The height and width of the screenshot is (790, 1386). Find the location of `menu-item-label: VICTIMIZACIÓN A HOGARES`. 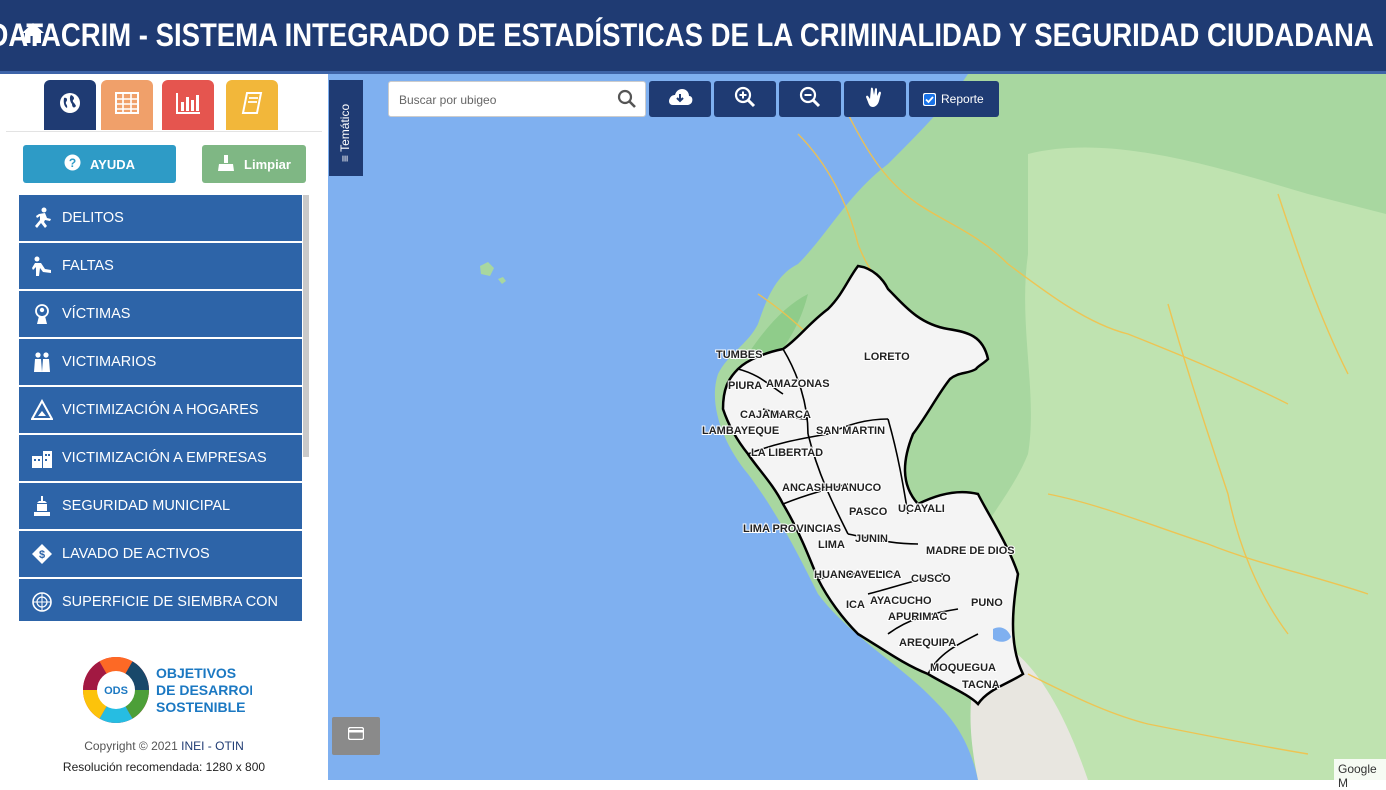

menu-item-label: VICTIMIZACIÓN A HOGARES is located at coordinates (160, 410).